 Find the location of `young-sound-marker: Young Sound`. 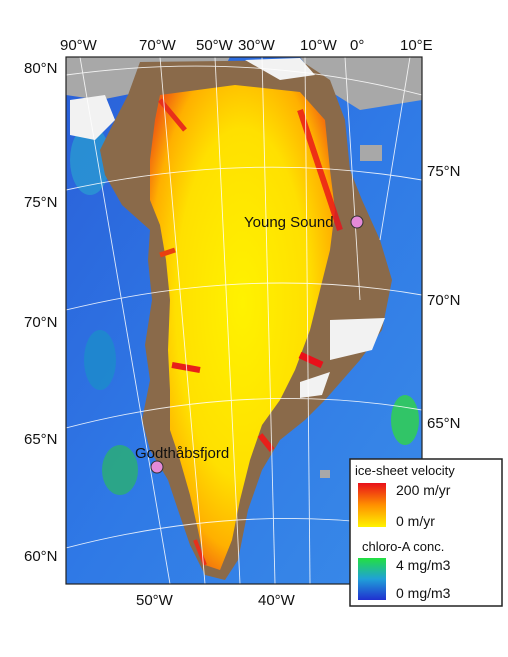

young-sound-marker: Young Sound is located at coordinates (304, 222).